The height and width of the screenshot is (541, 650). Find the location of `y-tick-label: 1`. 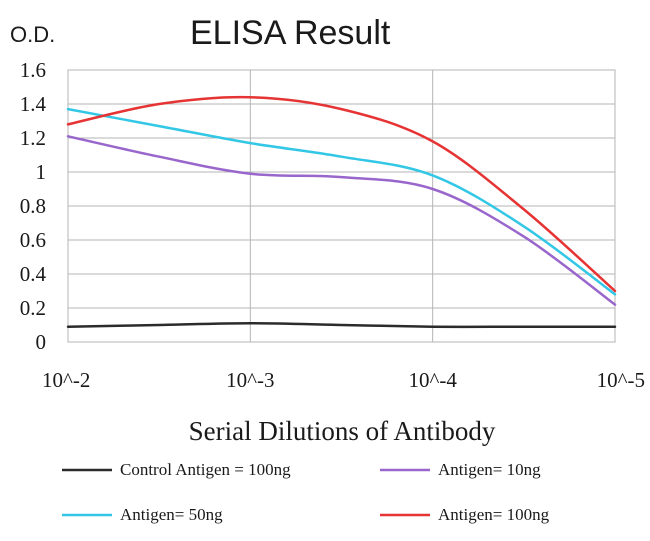

y-tick-label: 1 is located at coordinates (41, 172).